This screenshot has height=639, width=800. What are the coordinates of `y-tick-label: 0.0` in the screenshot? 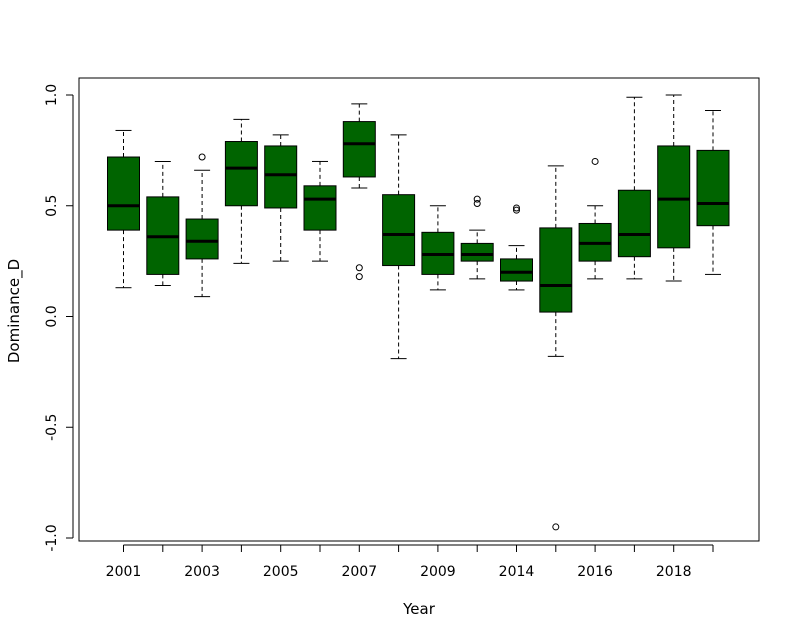 It's located at (52, 316).